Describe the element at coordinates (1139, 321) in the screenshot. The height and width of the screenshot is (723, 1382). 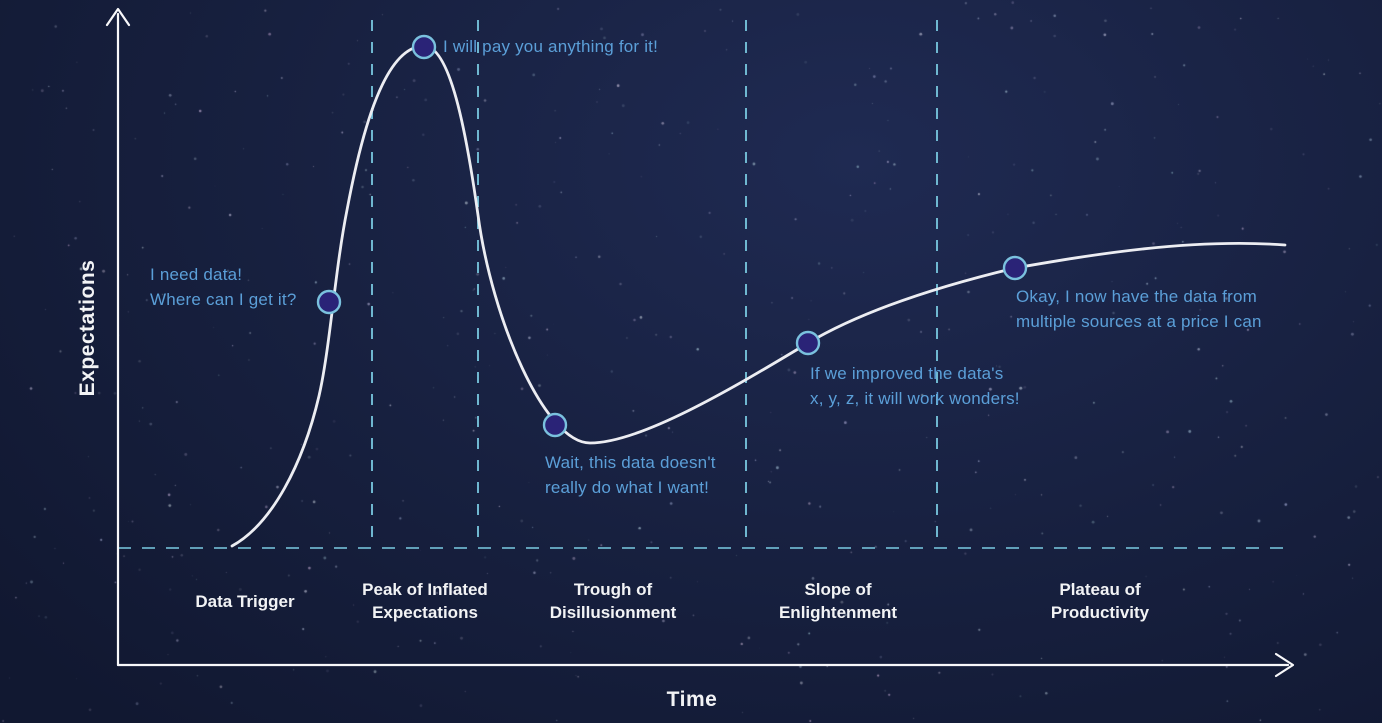
I see `annotation-line: multiple sources at a price I can` at that location.